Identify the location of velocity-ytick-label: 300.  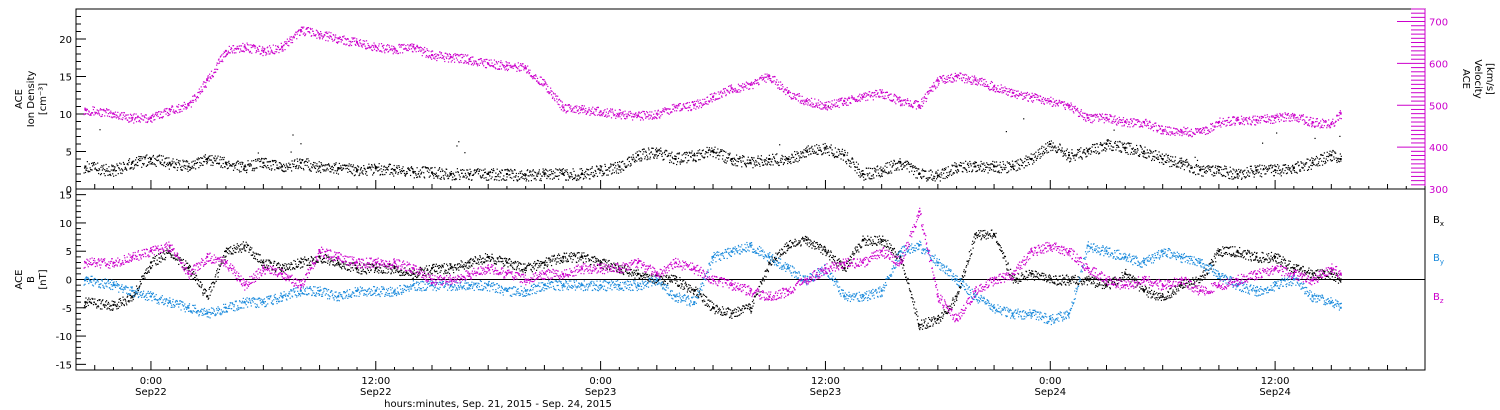
(1438, 190).